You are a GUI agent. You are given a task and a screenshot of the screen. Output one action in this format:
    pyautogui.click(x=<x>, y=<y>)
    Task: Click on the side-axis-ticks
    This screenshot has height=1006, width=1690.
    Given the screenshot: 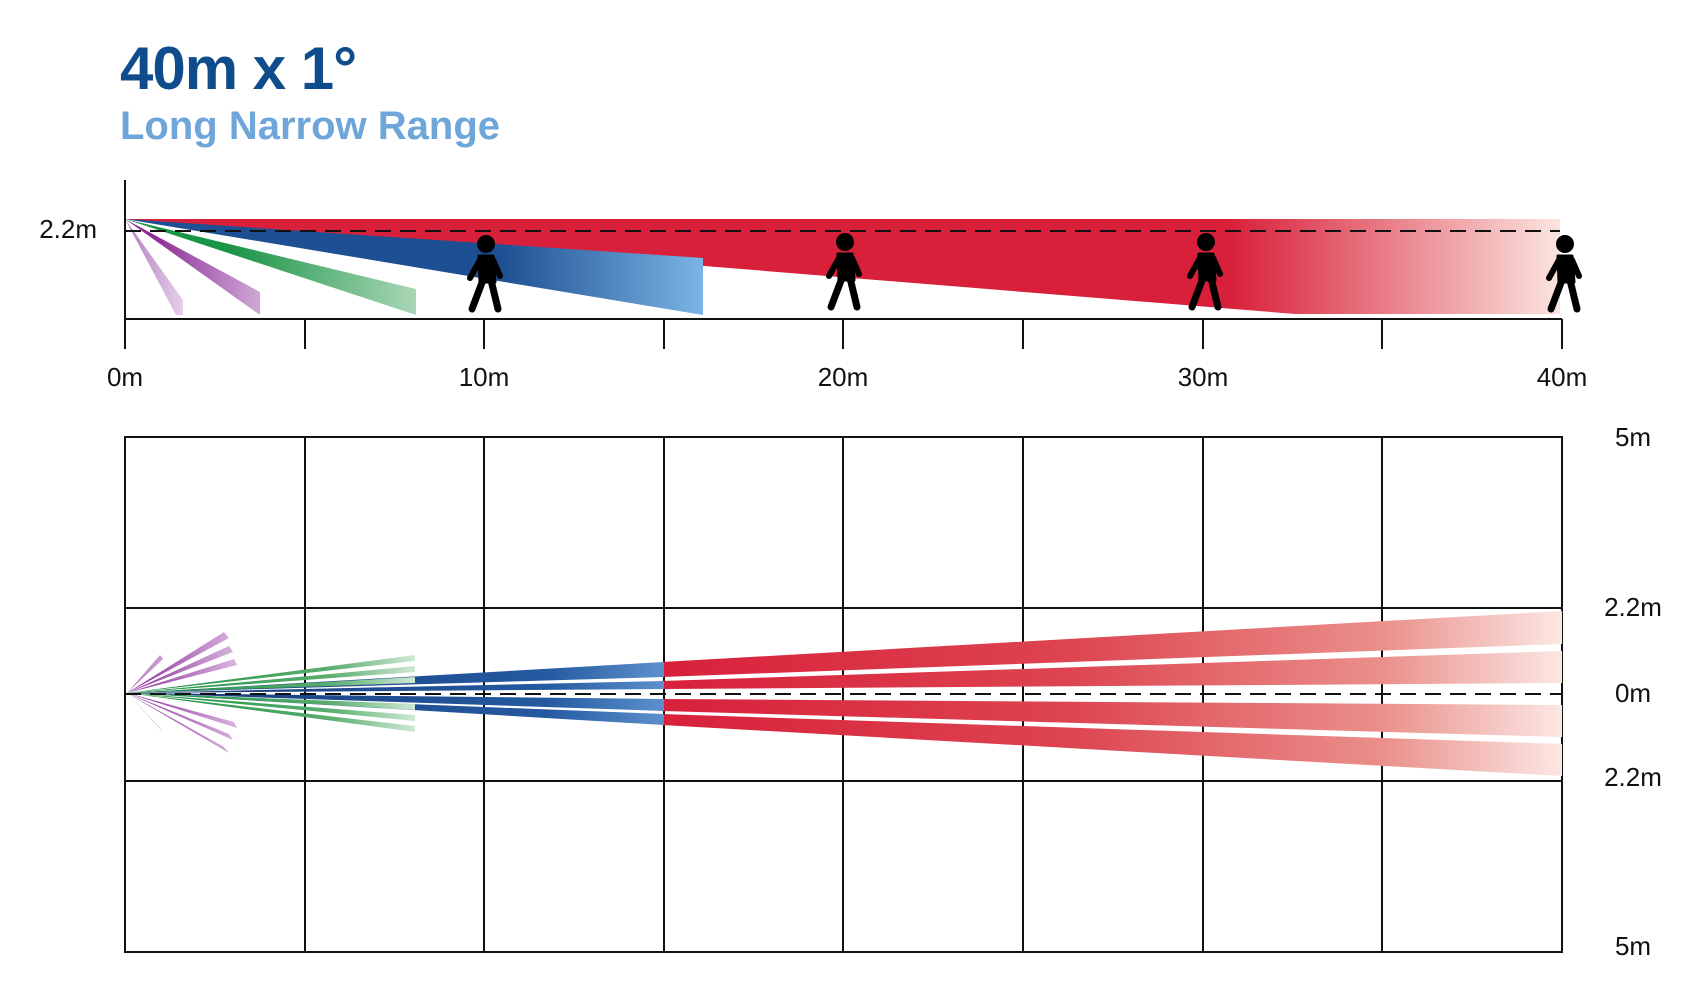 What is the action you would take?
    pyautogui.click(x=843, y=334)
    